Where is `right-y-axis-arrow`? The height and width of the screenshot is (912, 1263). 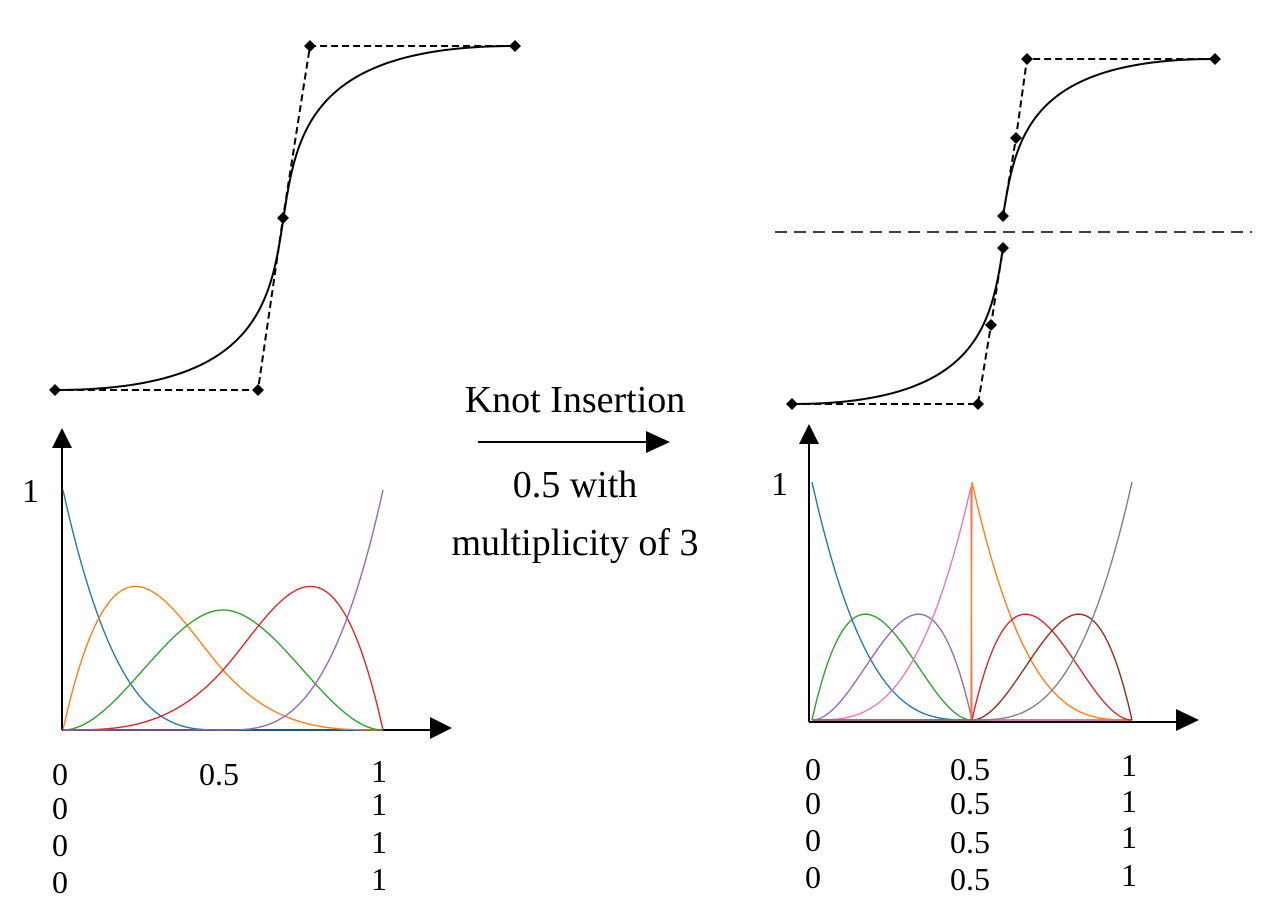
right-y-axis-arrow is located at coordinates (809, 434).